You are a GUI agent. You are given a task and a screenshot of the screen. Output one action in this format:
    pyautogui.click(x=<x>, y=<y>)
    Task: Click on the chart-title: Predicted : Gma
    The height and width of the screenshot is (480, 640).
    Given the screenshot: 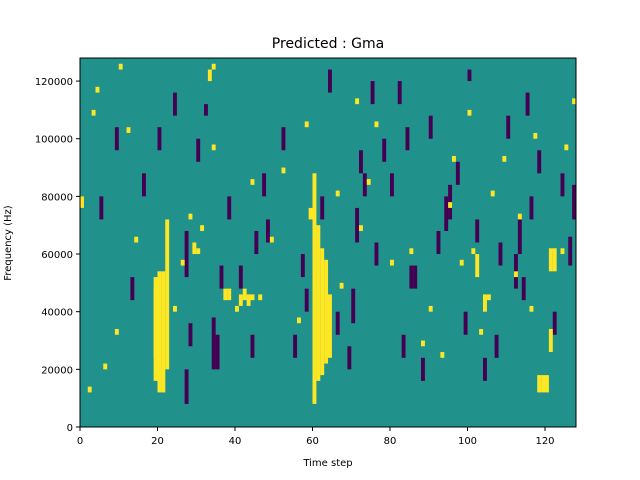 What is the action you would take?
    pyautogui.click(x=328, y=44)
    